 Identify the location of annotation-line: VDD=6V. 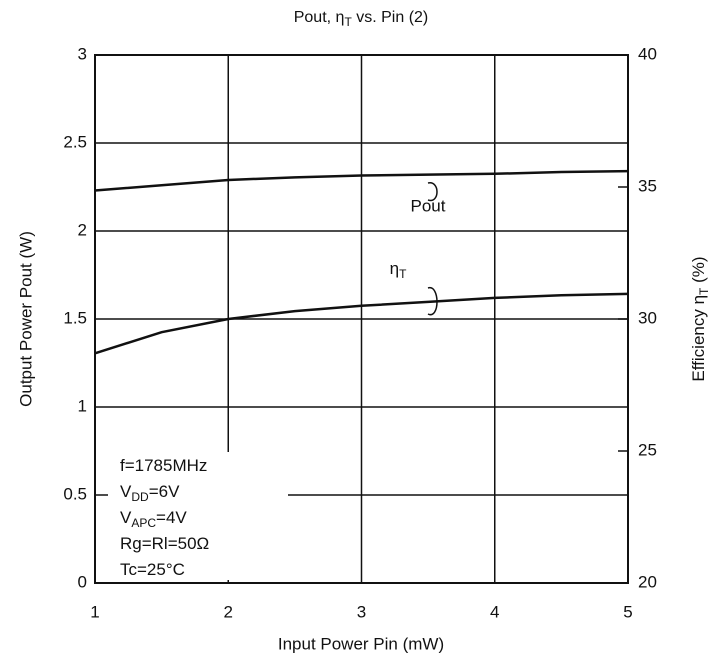
(150, 493).